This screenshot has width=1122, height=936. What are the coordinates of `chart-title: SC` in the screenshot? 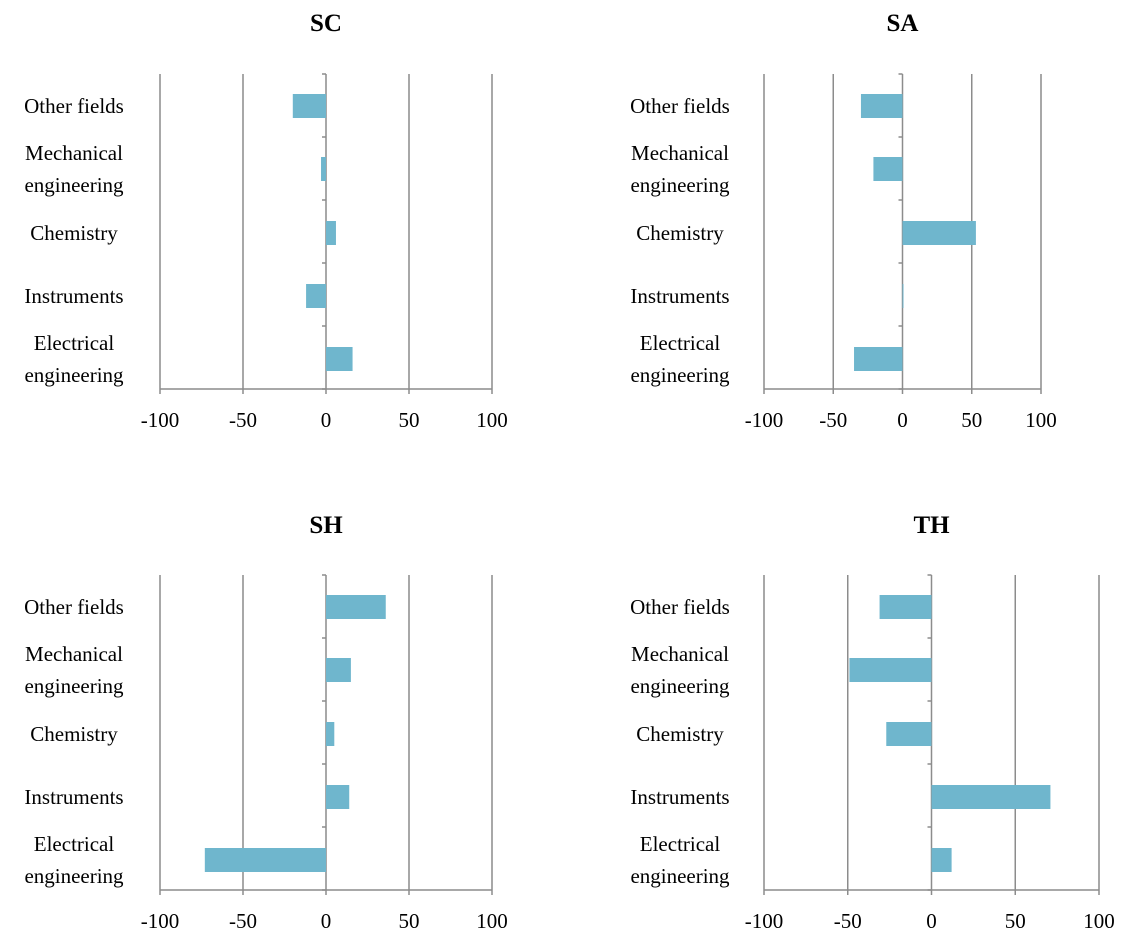 It's located at (326, 23).